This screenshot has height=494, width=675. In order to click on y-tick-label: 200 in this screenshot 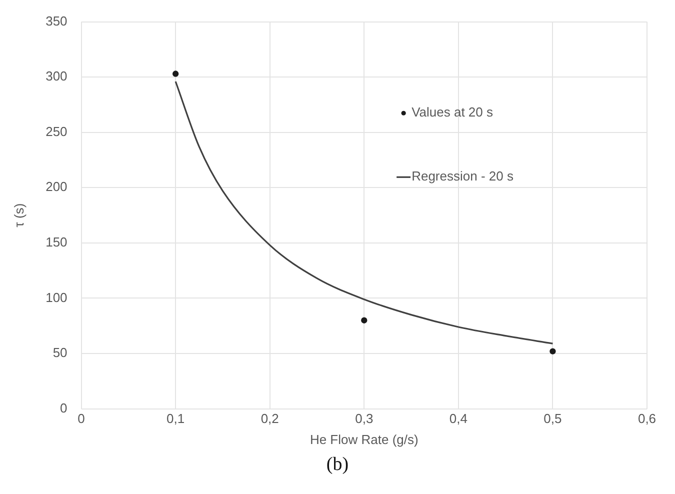, I will do `click(57, 186)`.